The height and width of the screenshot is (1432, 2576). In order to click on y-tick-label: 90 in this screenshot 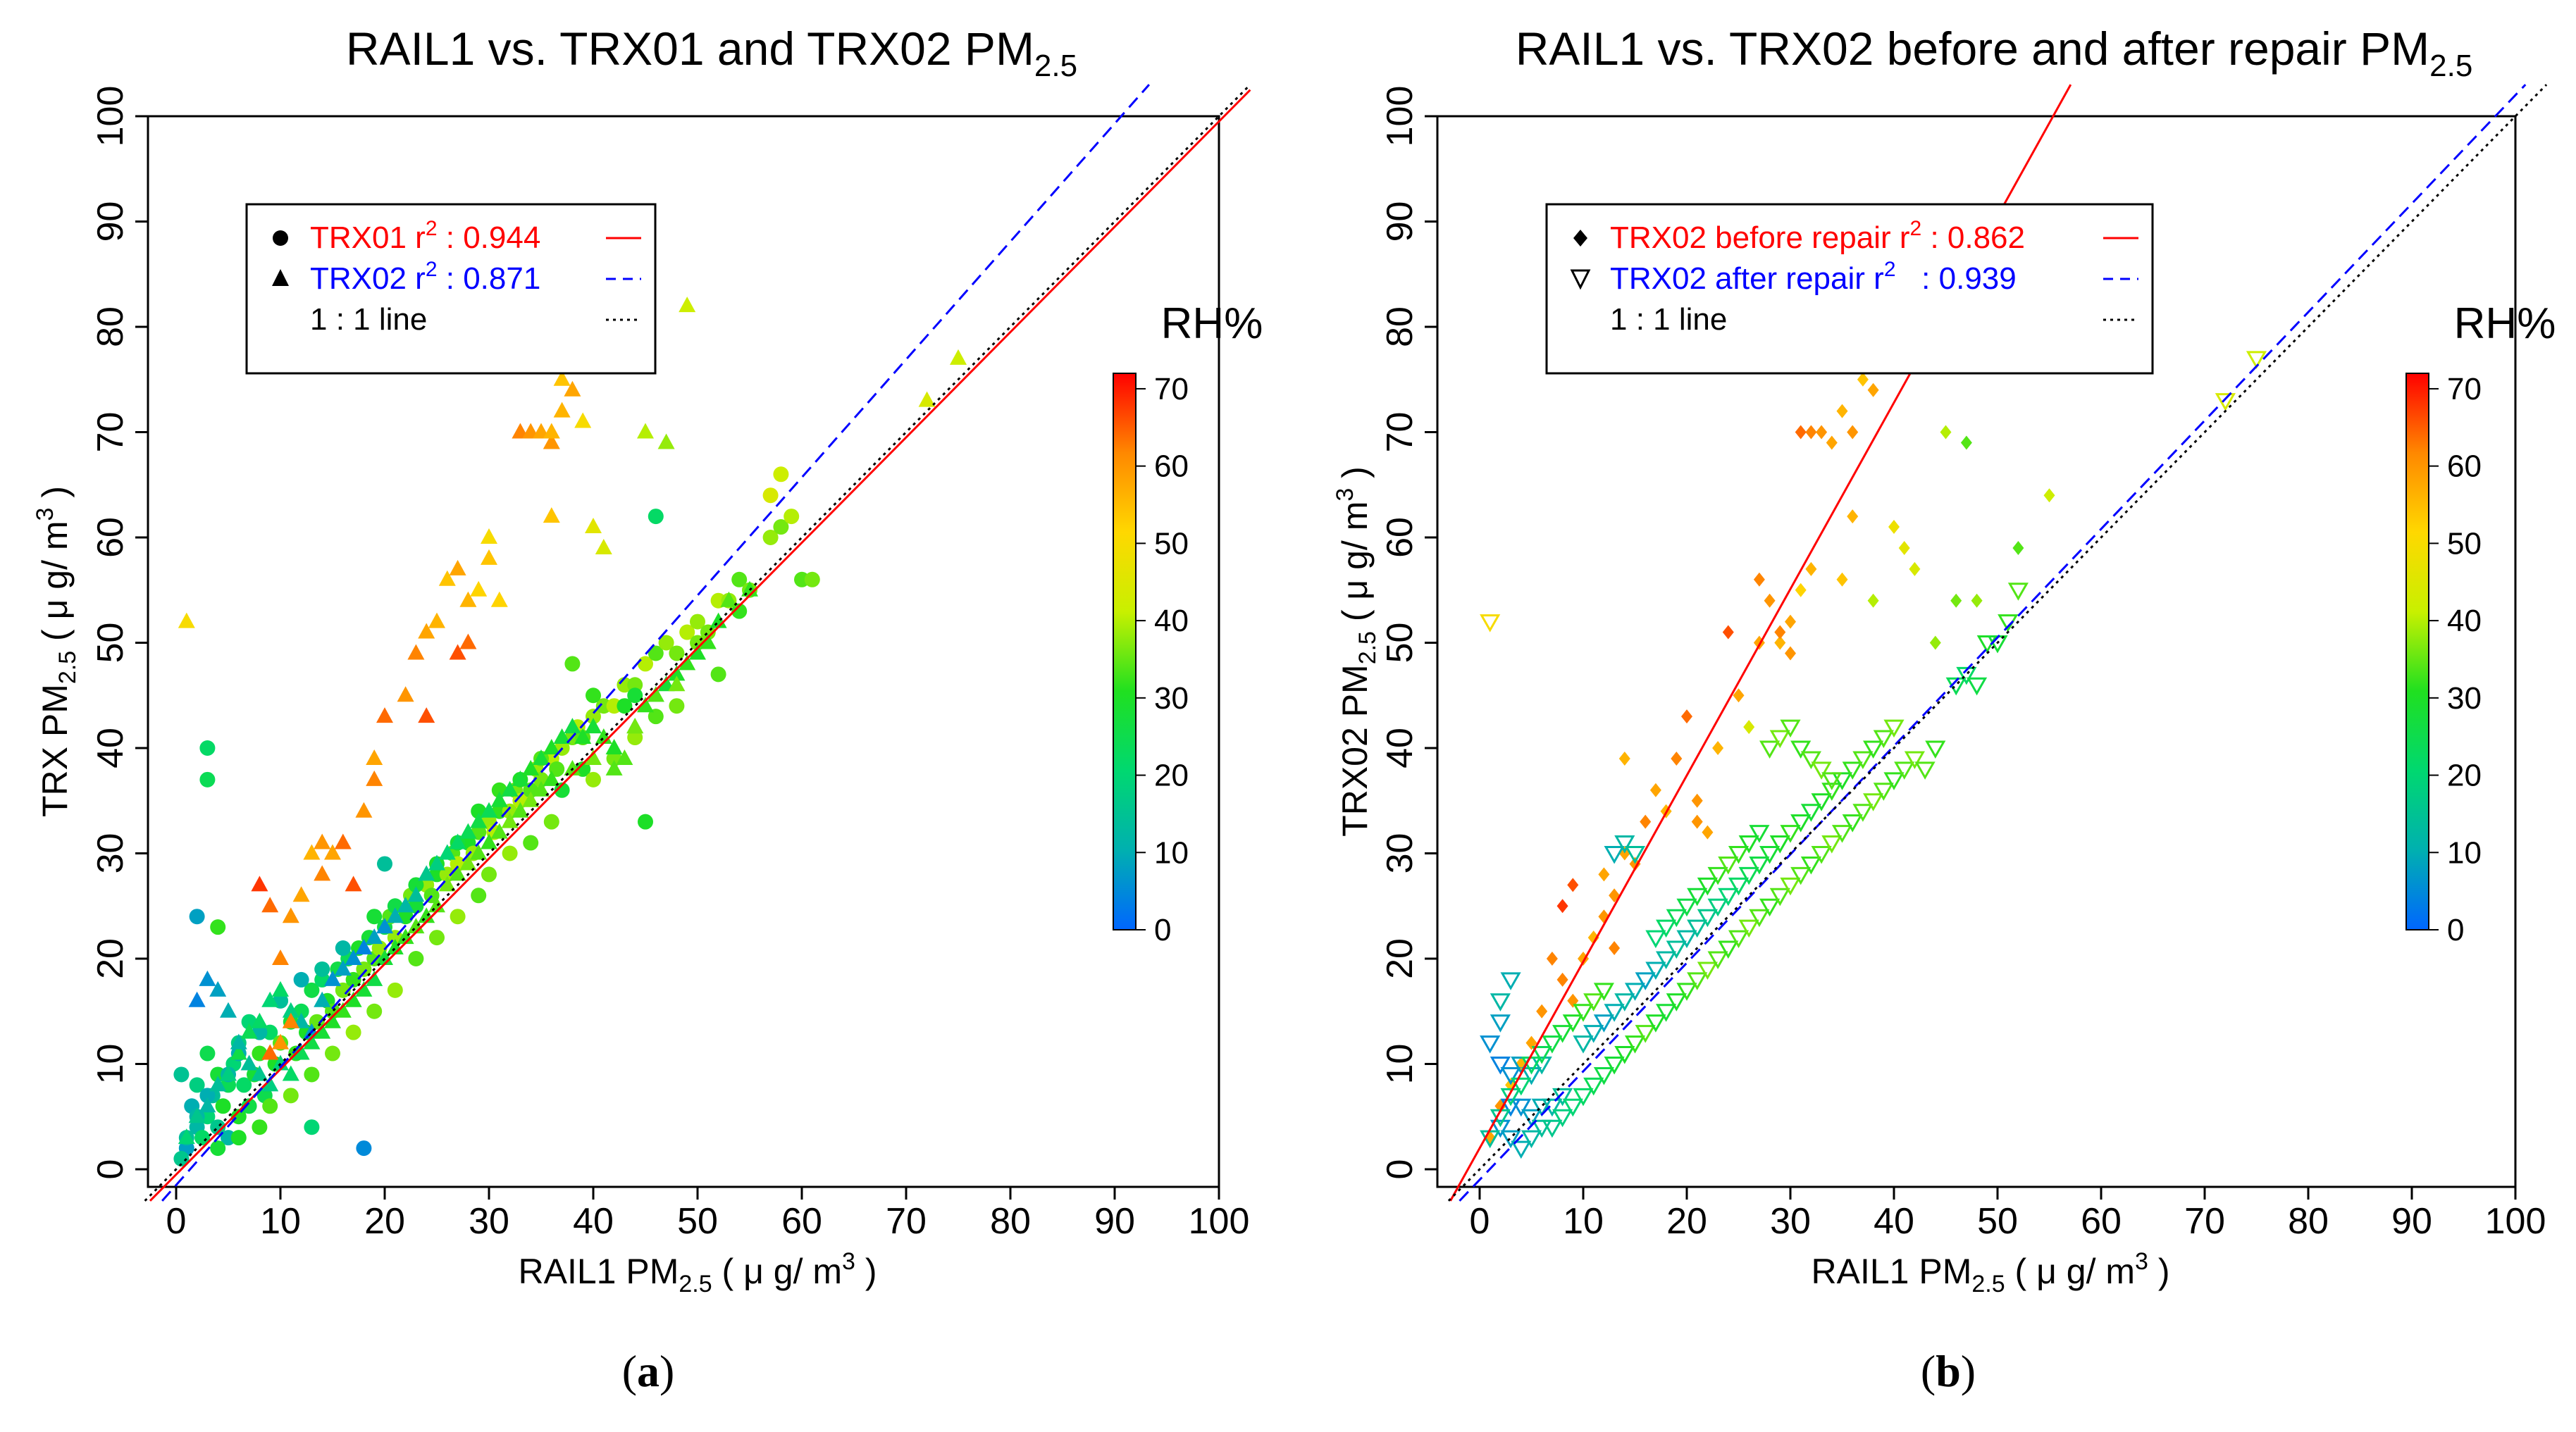, I will do `click(110, 221)`.